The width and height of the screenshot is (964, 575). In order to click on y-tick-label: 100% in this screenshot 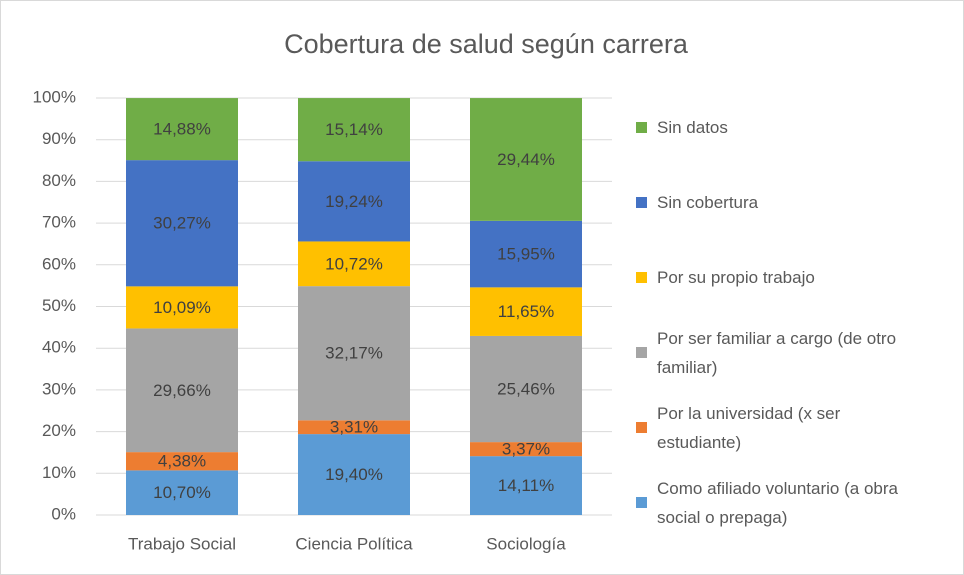, I will do `click(54, 96)`.